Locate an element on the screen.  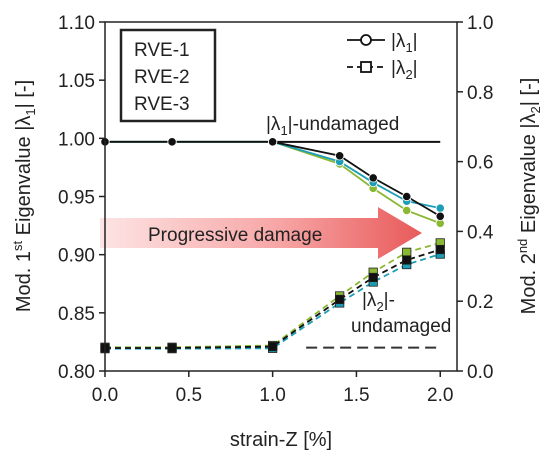
lambda2-undamaged-label-line1: |λ2|- is located at coordinates (378, 302).